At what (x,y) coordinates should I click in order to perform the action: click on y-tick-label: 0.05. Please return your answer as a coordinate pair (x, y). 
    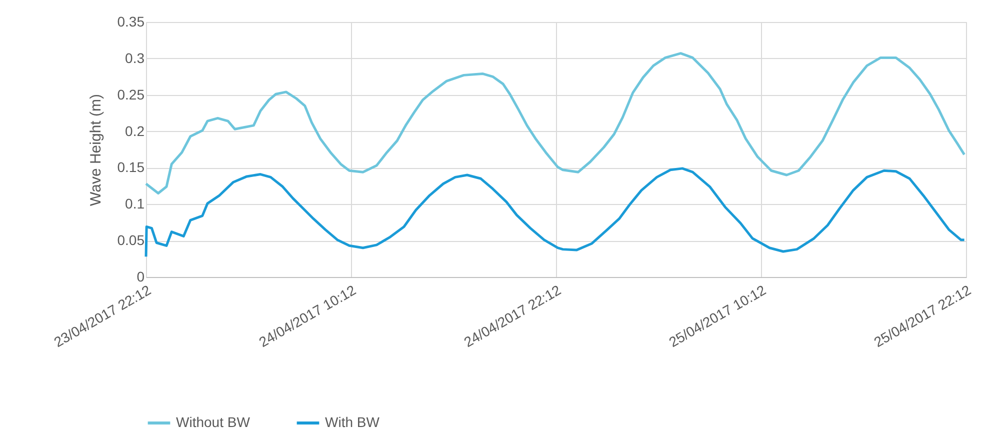
    Looking at the image, I should click on (131, 240).